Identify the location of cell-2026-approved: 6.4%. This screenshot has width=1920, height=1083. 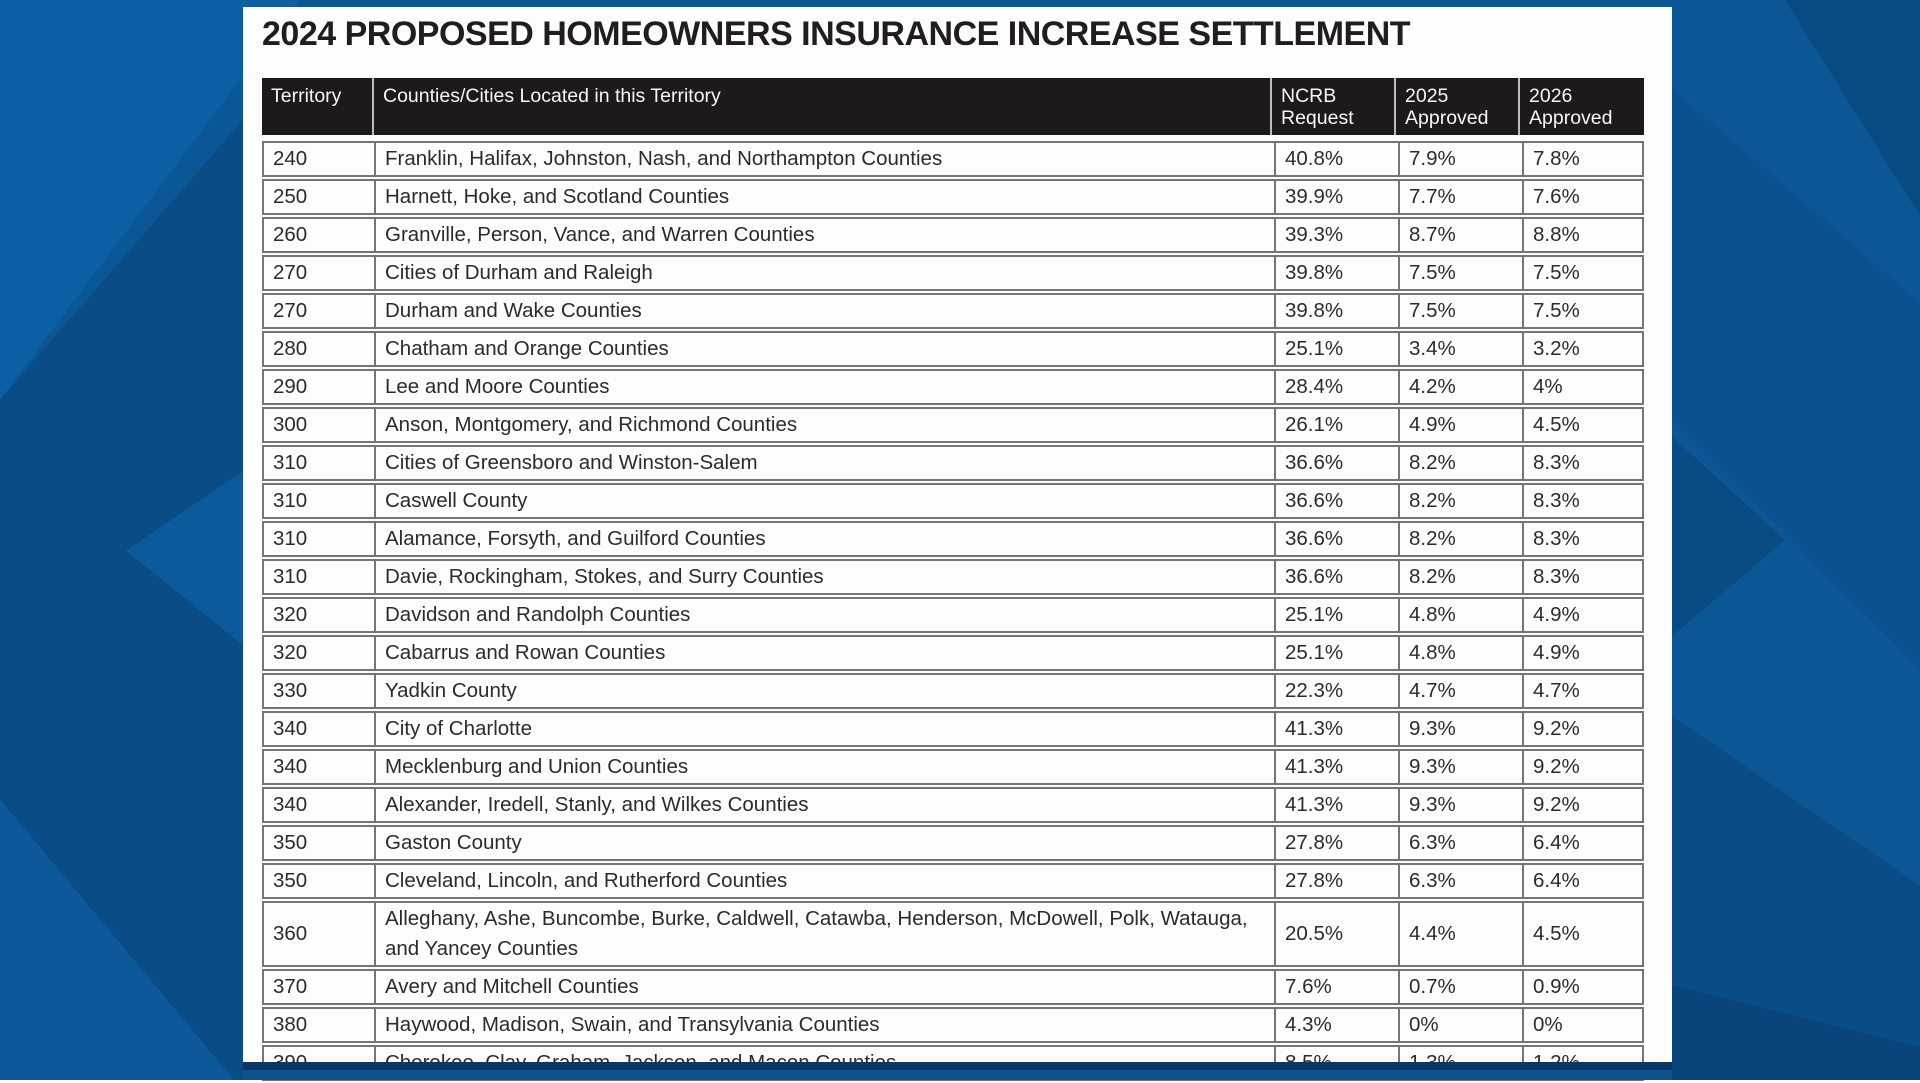
(1584, 881).